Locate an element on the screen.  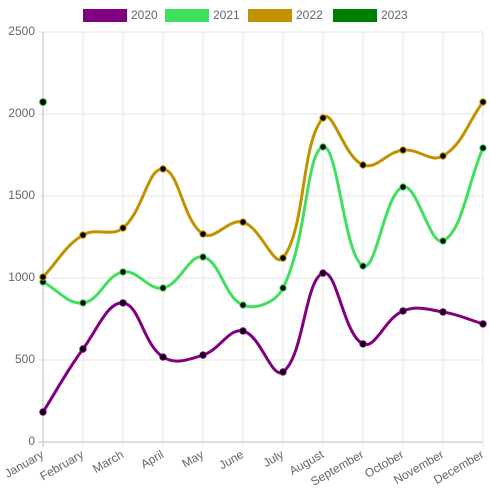
legend-label: 2023 is located at coordinates (394, 15).